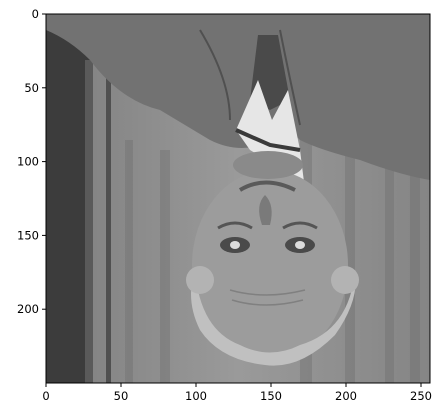  What do you see at coordinates (45, 396) in the screenshot?
I see `x-tick-label: 0` at bounding box center [45, 396].